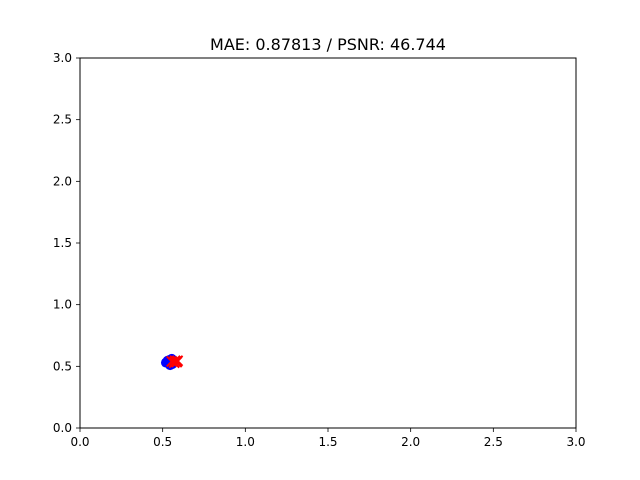 This screenshot has height=480, width=640. What do you see at coordinates (410, 442) in the screenshot?
I see `x-tick-label: 2.0` at bounding box center [410, 442].